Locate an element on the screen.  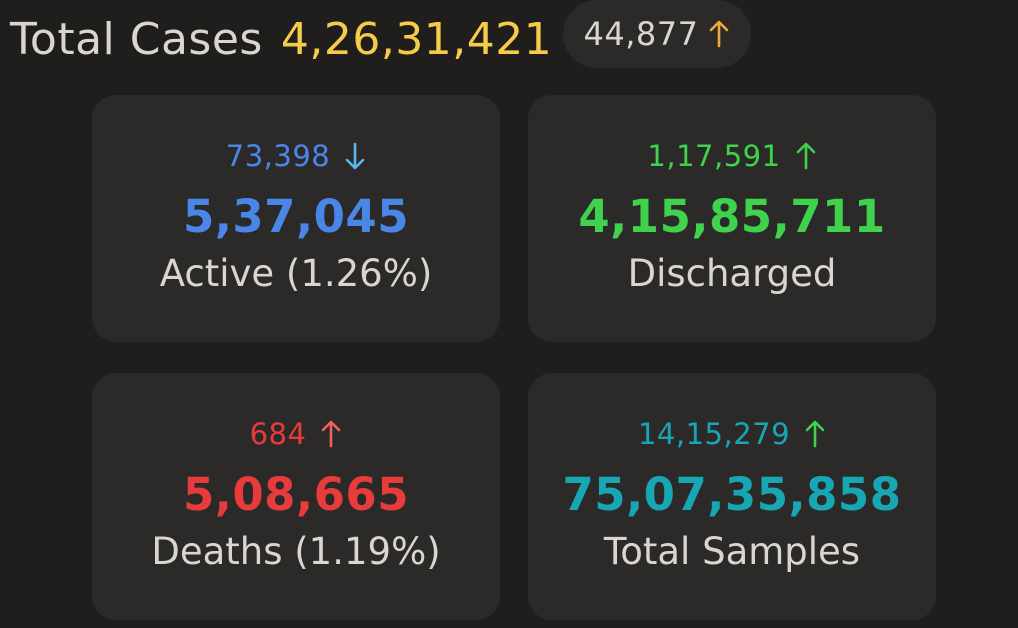
active-value: 5,37,045 is located at coordinates (296, 216).